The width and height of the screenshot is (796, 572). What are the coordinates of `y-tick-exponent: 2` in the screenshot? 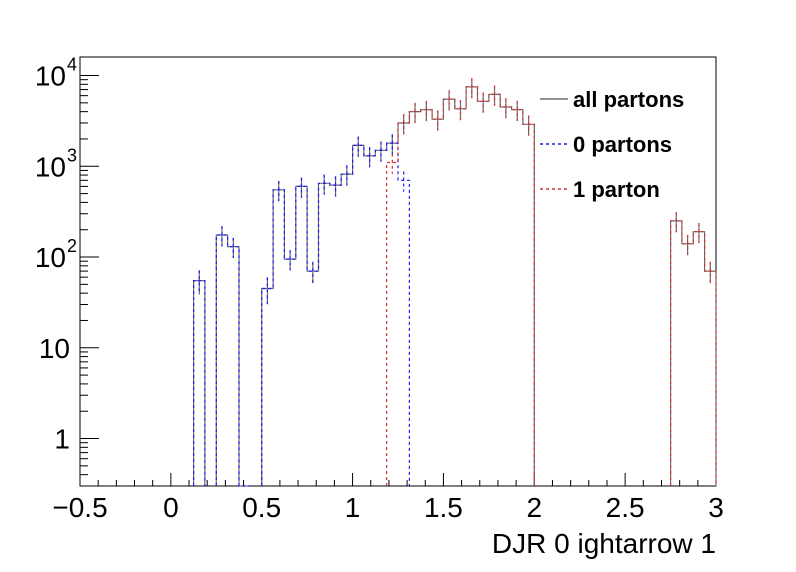 It's located at (72, 246).